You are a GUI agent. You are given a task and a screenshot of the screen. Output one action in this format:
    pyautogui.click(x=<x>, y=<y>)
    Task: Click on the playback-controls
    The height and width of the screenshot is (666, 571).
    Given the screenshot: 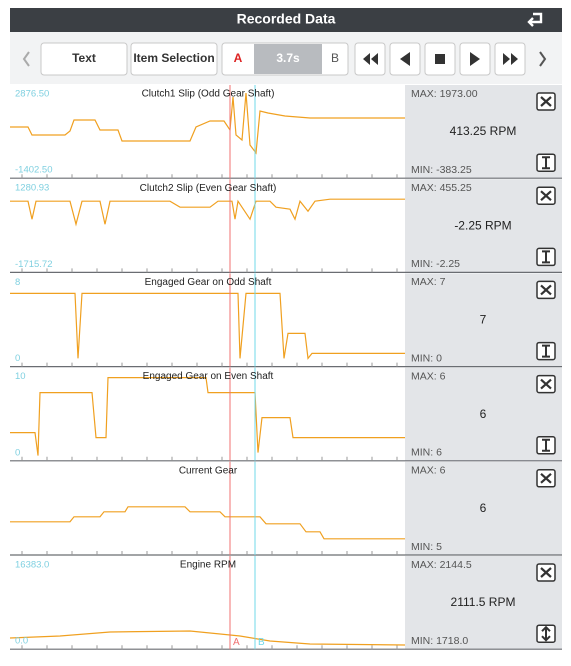 What is the action you would take?
    pyautogui.click(x=440, y=59)
    